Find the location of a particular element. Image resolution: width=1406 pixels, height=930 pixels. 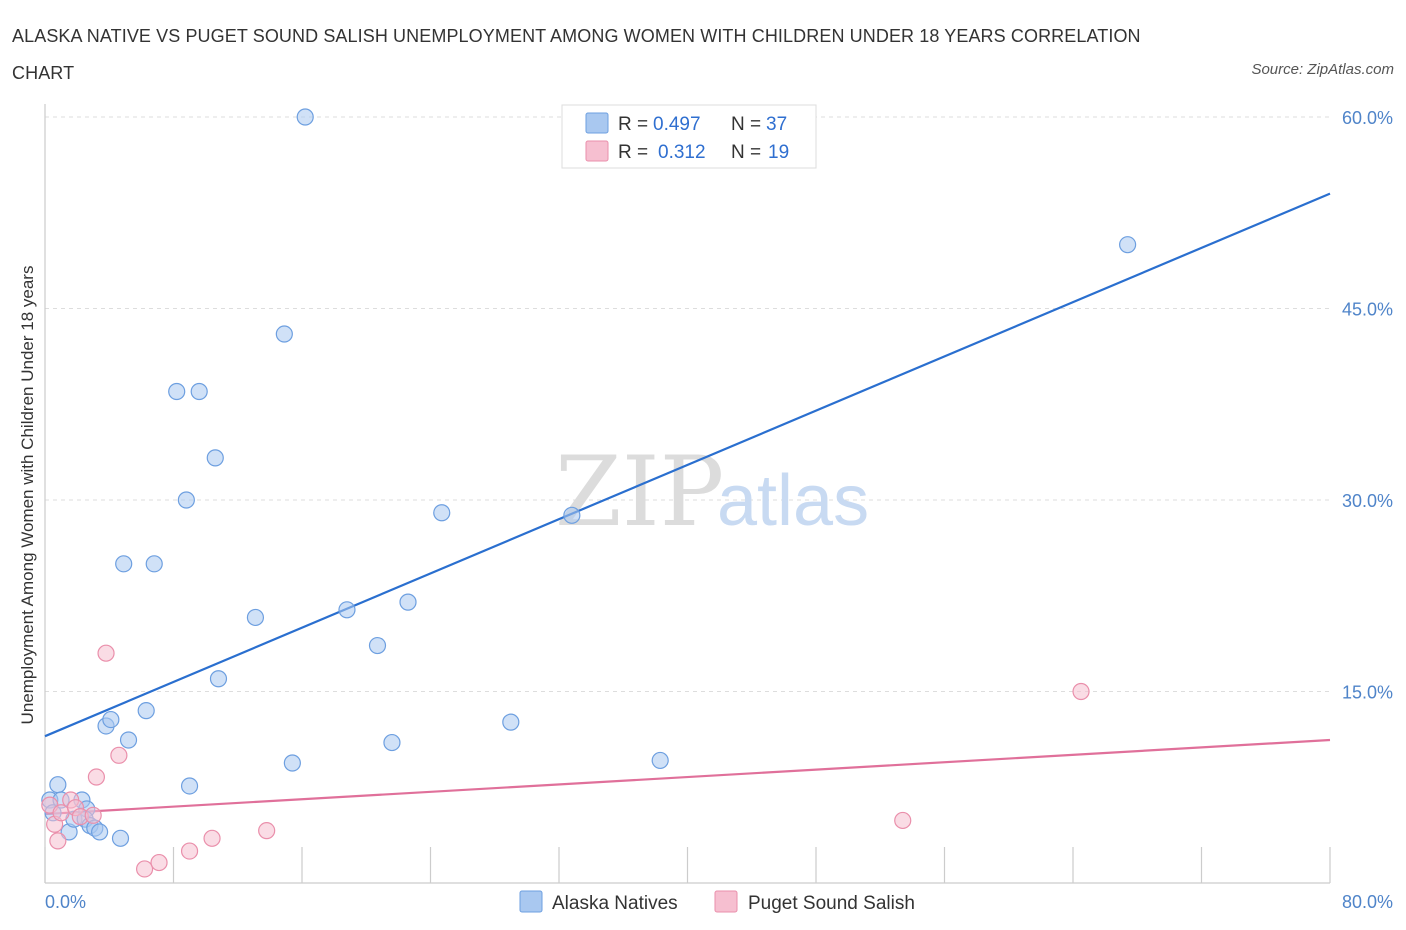

y-tick-labels: 15.0% 30.0% 45.0% 60.0% is located at coordinates (1367, 405).